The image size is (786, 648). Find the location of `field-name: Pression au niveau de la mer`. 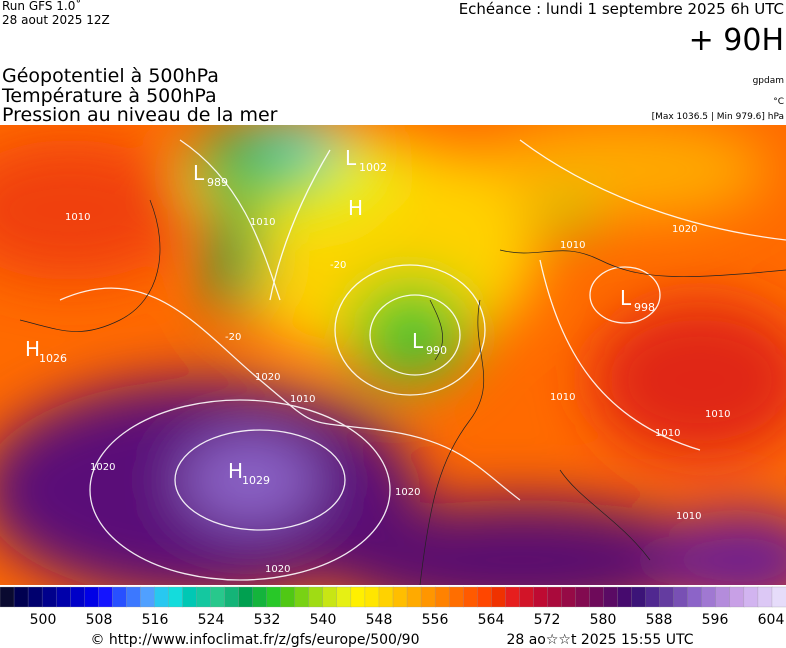

field-name: Pression au niveau de la mer is located at coordinates (140, 115).